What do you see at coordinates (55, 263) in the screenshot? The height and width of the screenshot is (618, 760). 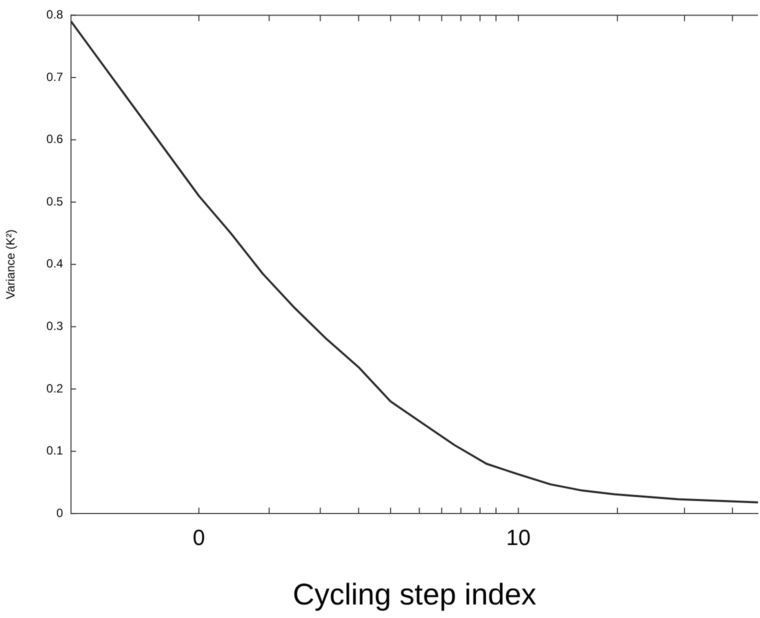 I see `y-tick-label: 0.4` at bounding box center [55, 263].